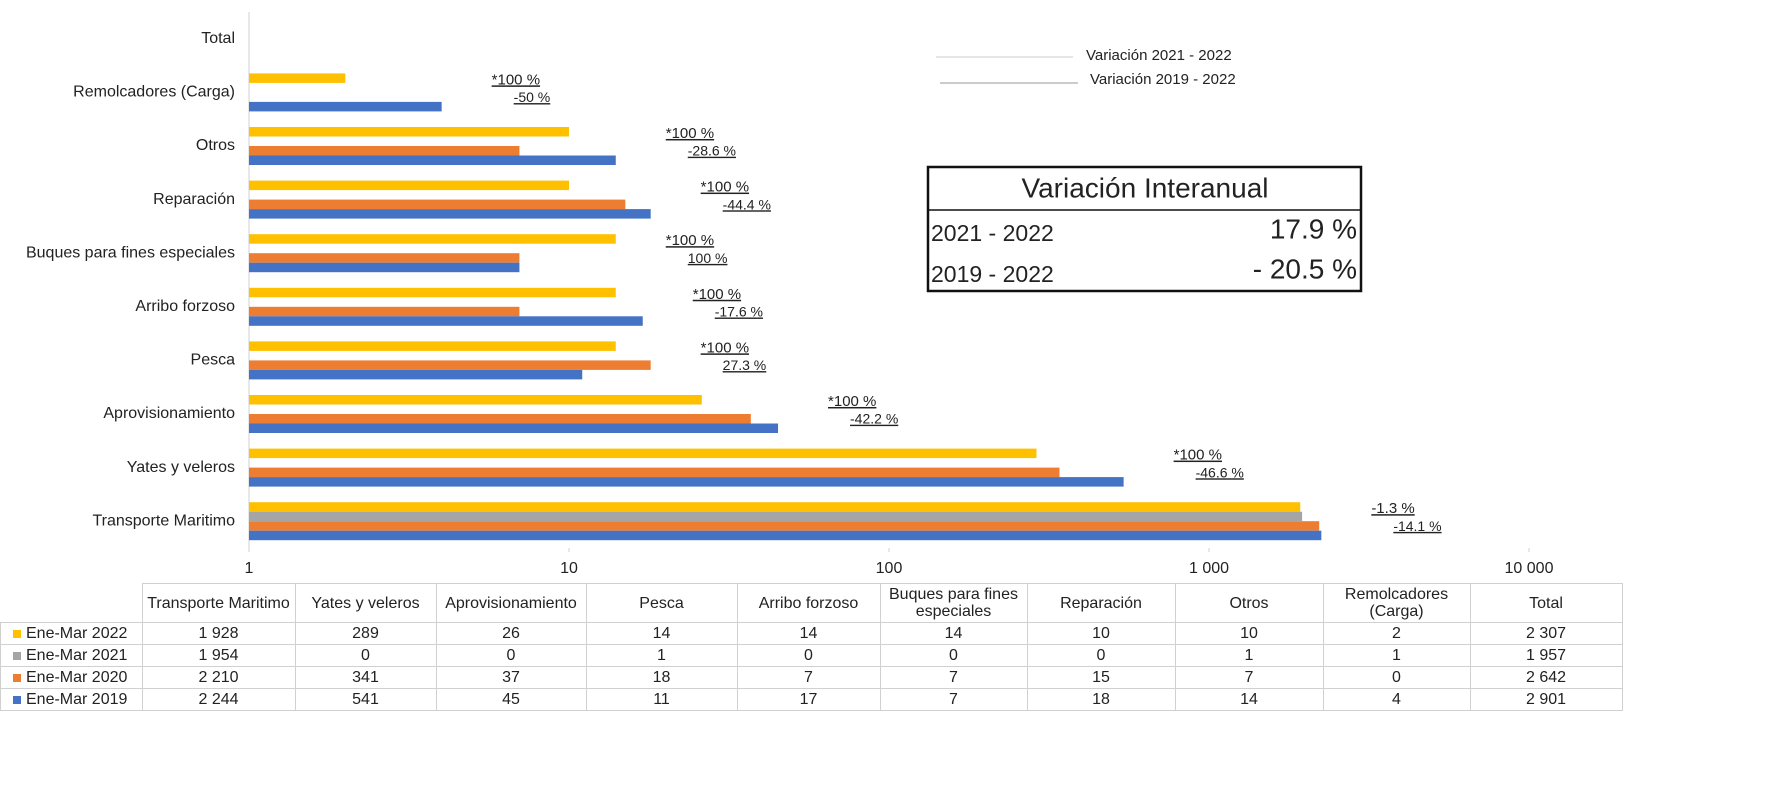 The width and height of the screenshot is (1788, 811). Describe the element at coordinates (77, 633) in the screenshot. I see `legend-label: Ene-Mar 2022` at that location.